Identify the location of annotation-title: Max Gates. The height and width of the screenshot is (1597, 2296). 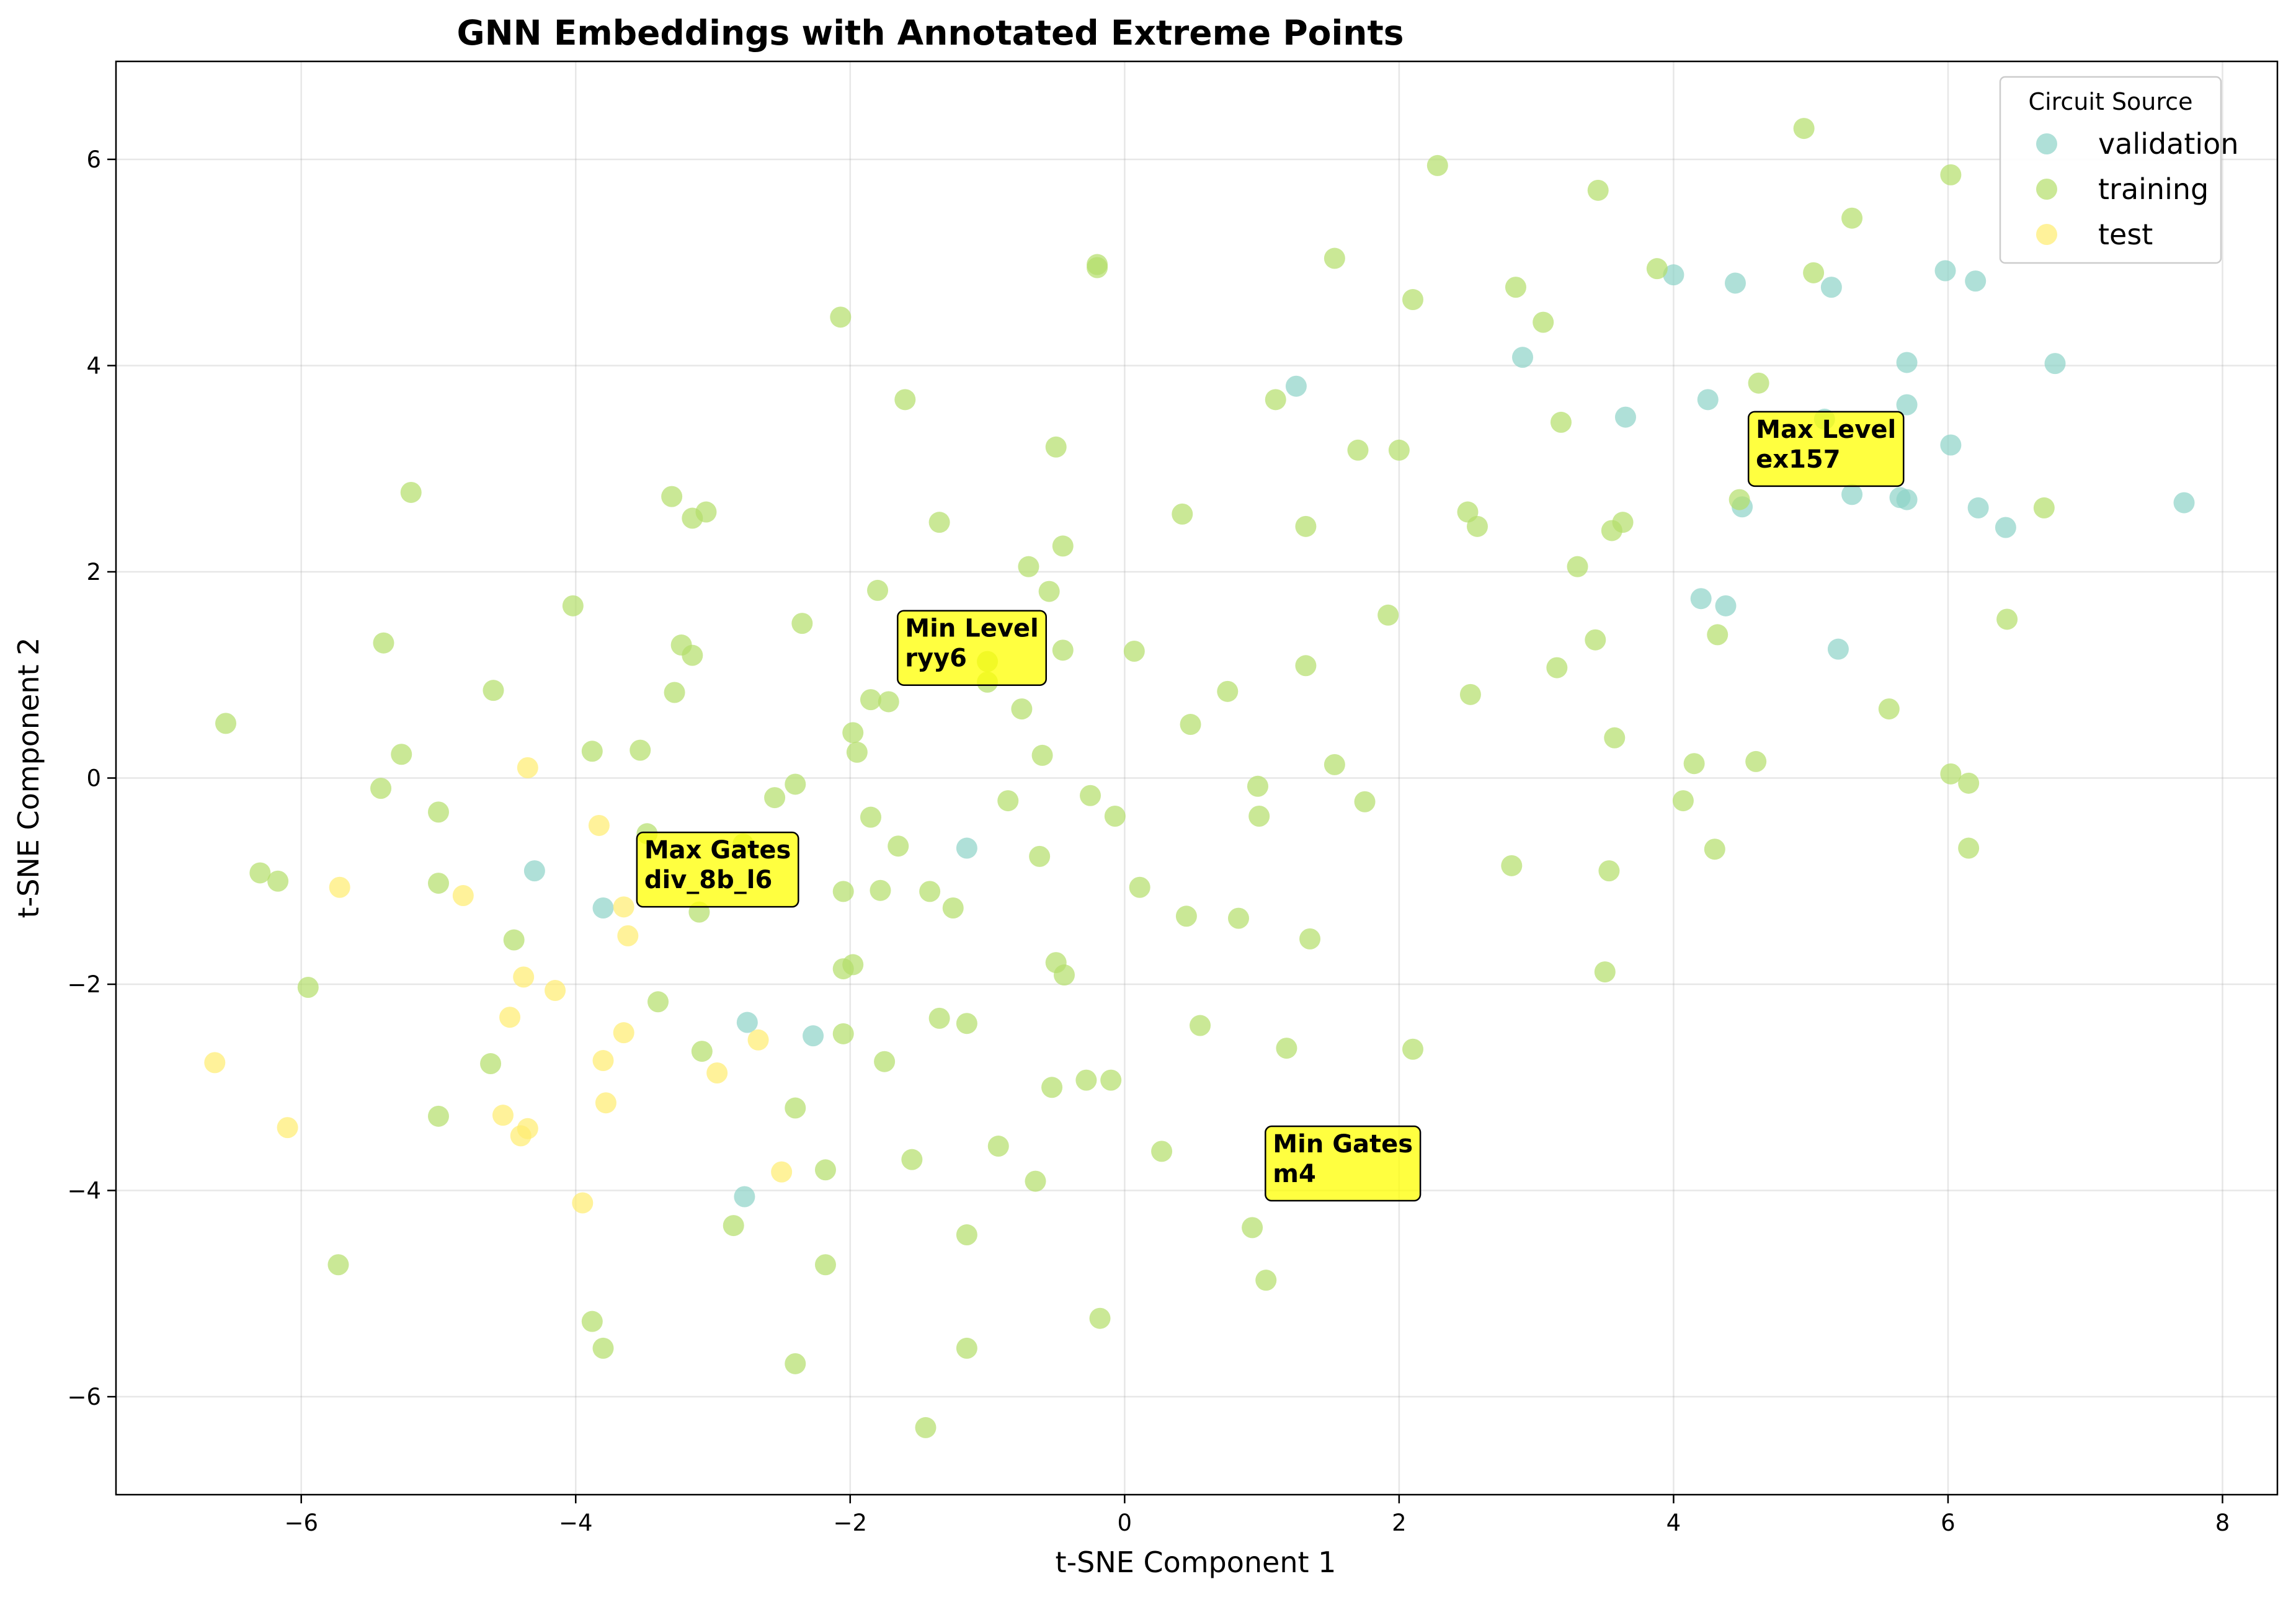
(717, 850).